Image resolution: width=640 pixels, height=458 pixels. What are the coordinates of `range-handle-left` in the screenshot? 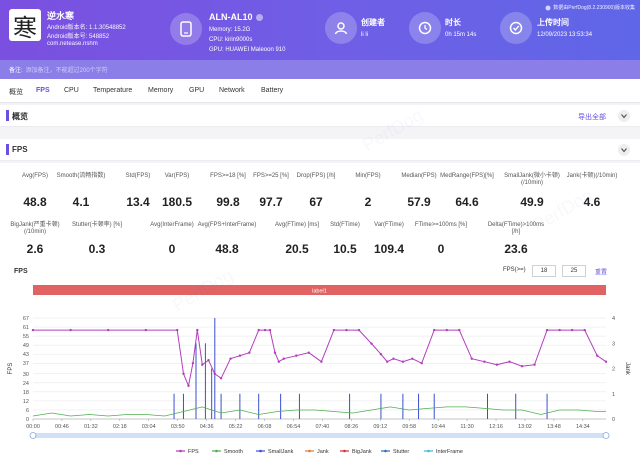 It's located at (33, 435).